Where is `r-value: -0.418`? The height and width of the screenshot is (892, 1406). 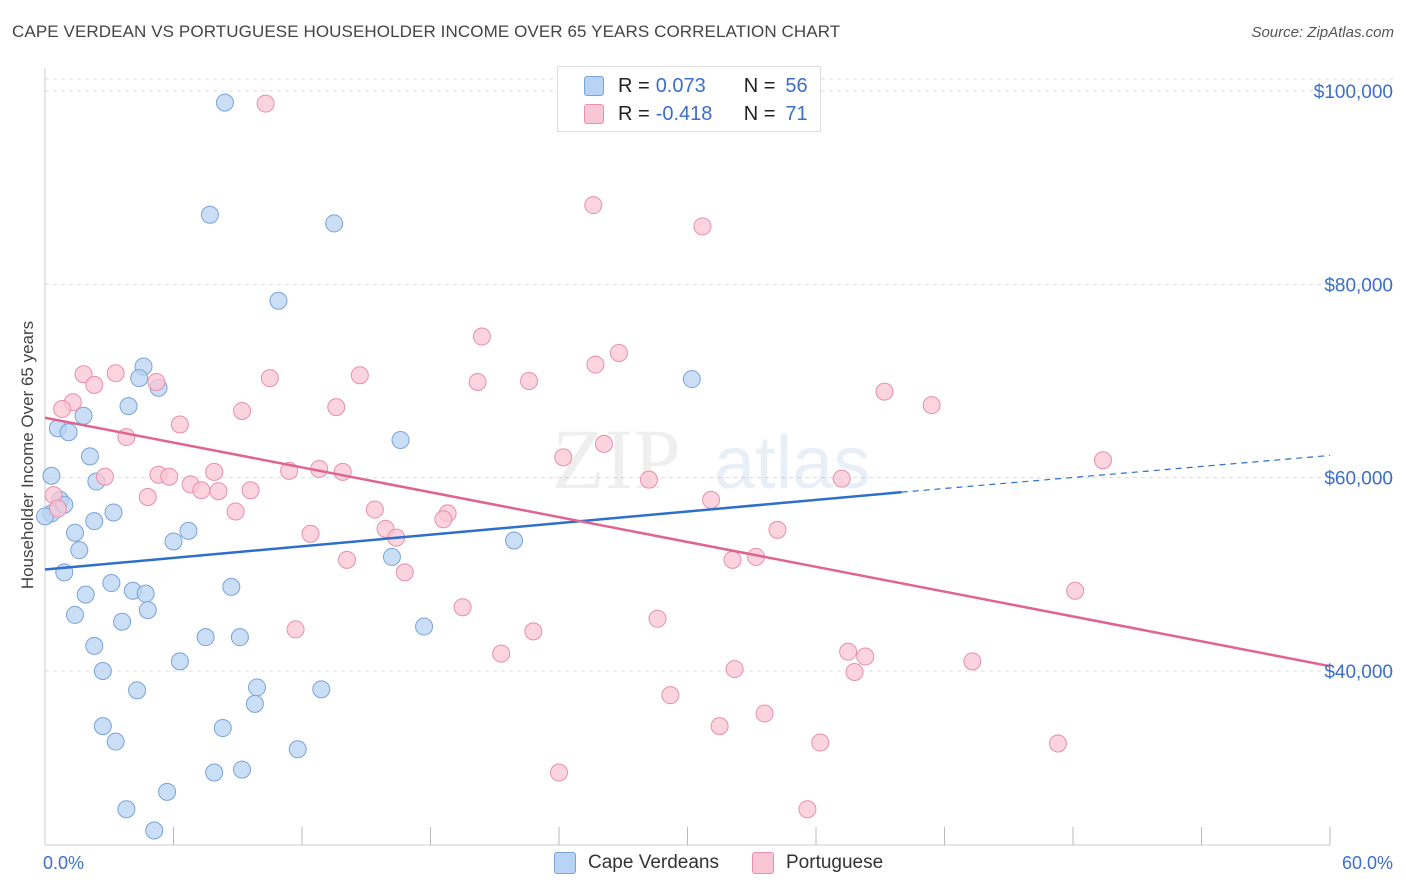
r-value: -0.418 is located at coordinates (684, 113).